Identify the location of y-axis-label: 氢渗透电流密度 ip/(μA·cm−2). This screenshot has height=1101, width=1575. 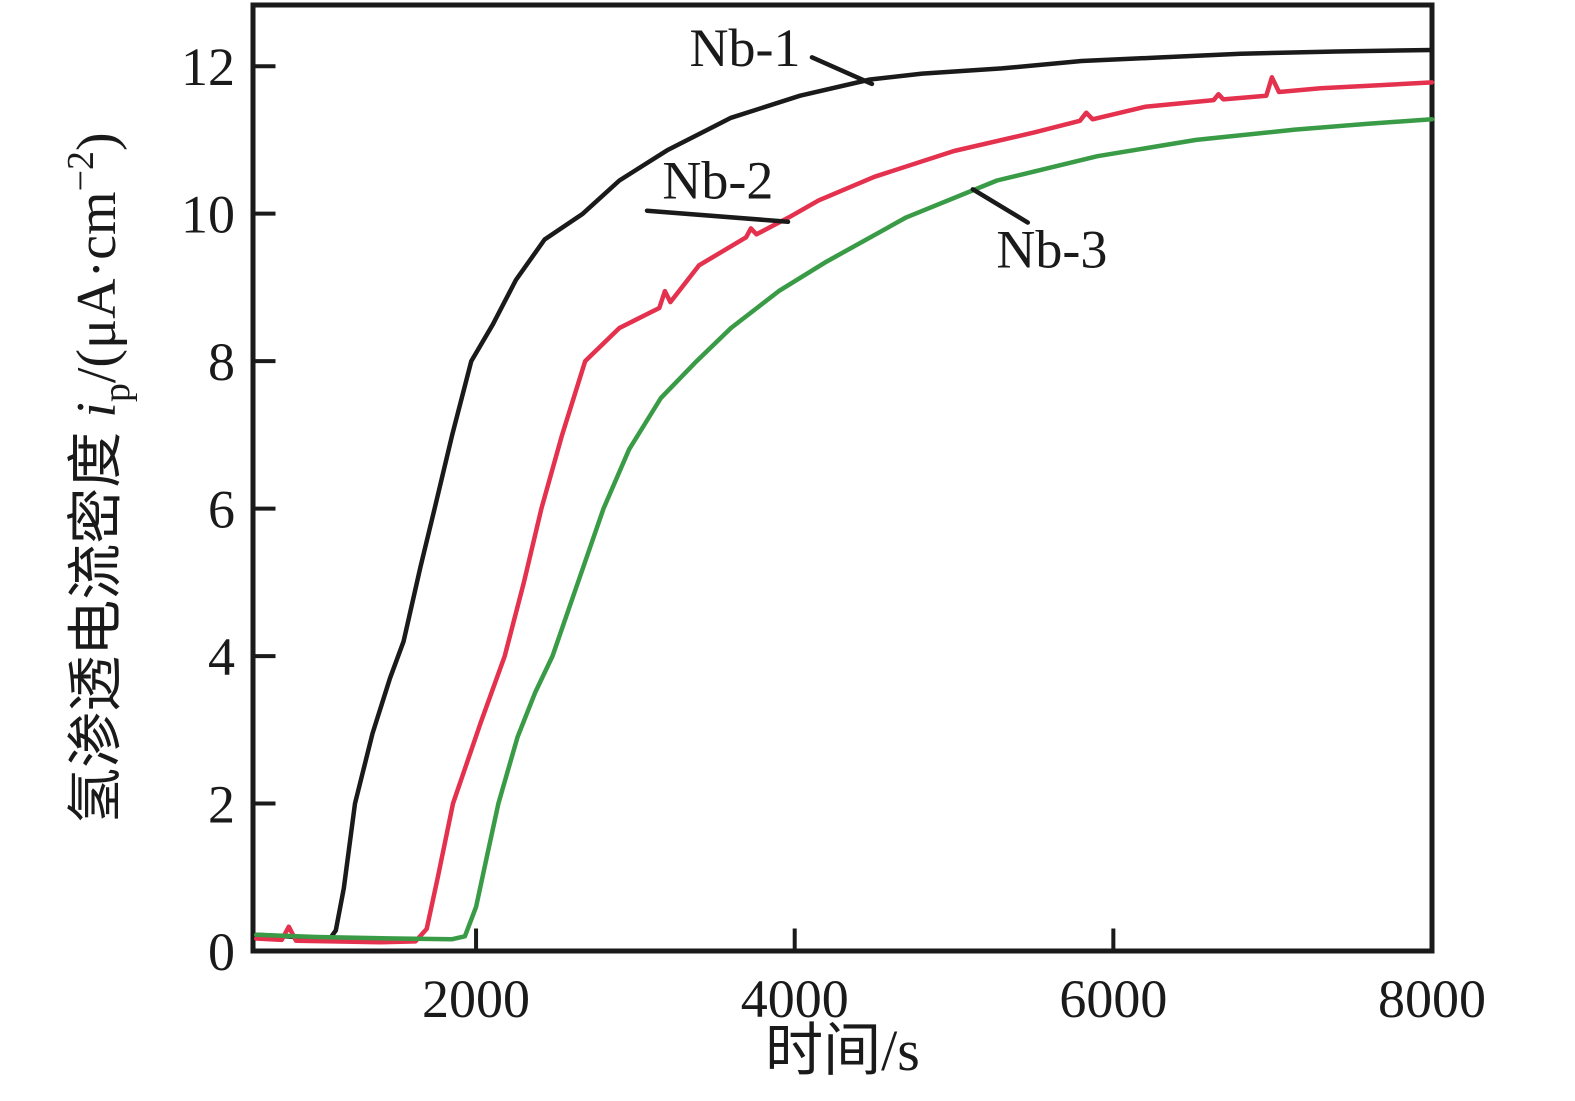
(99, 477).